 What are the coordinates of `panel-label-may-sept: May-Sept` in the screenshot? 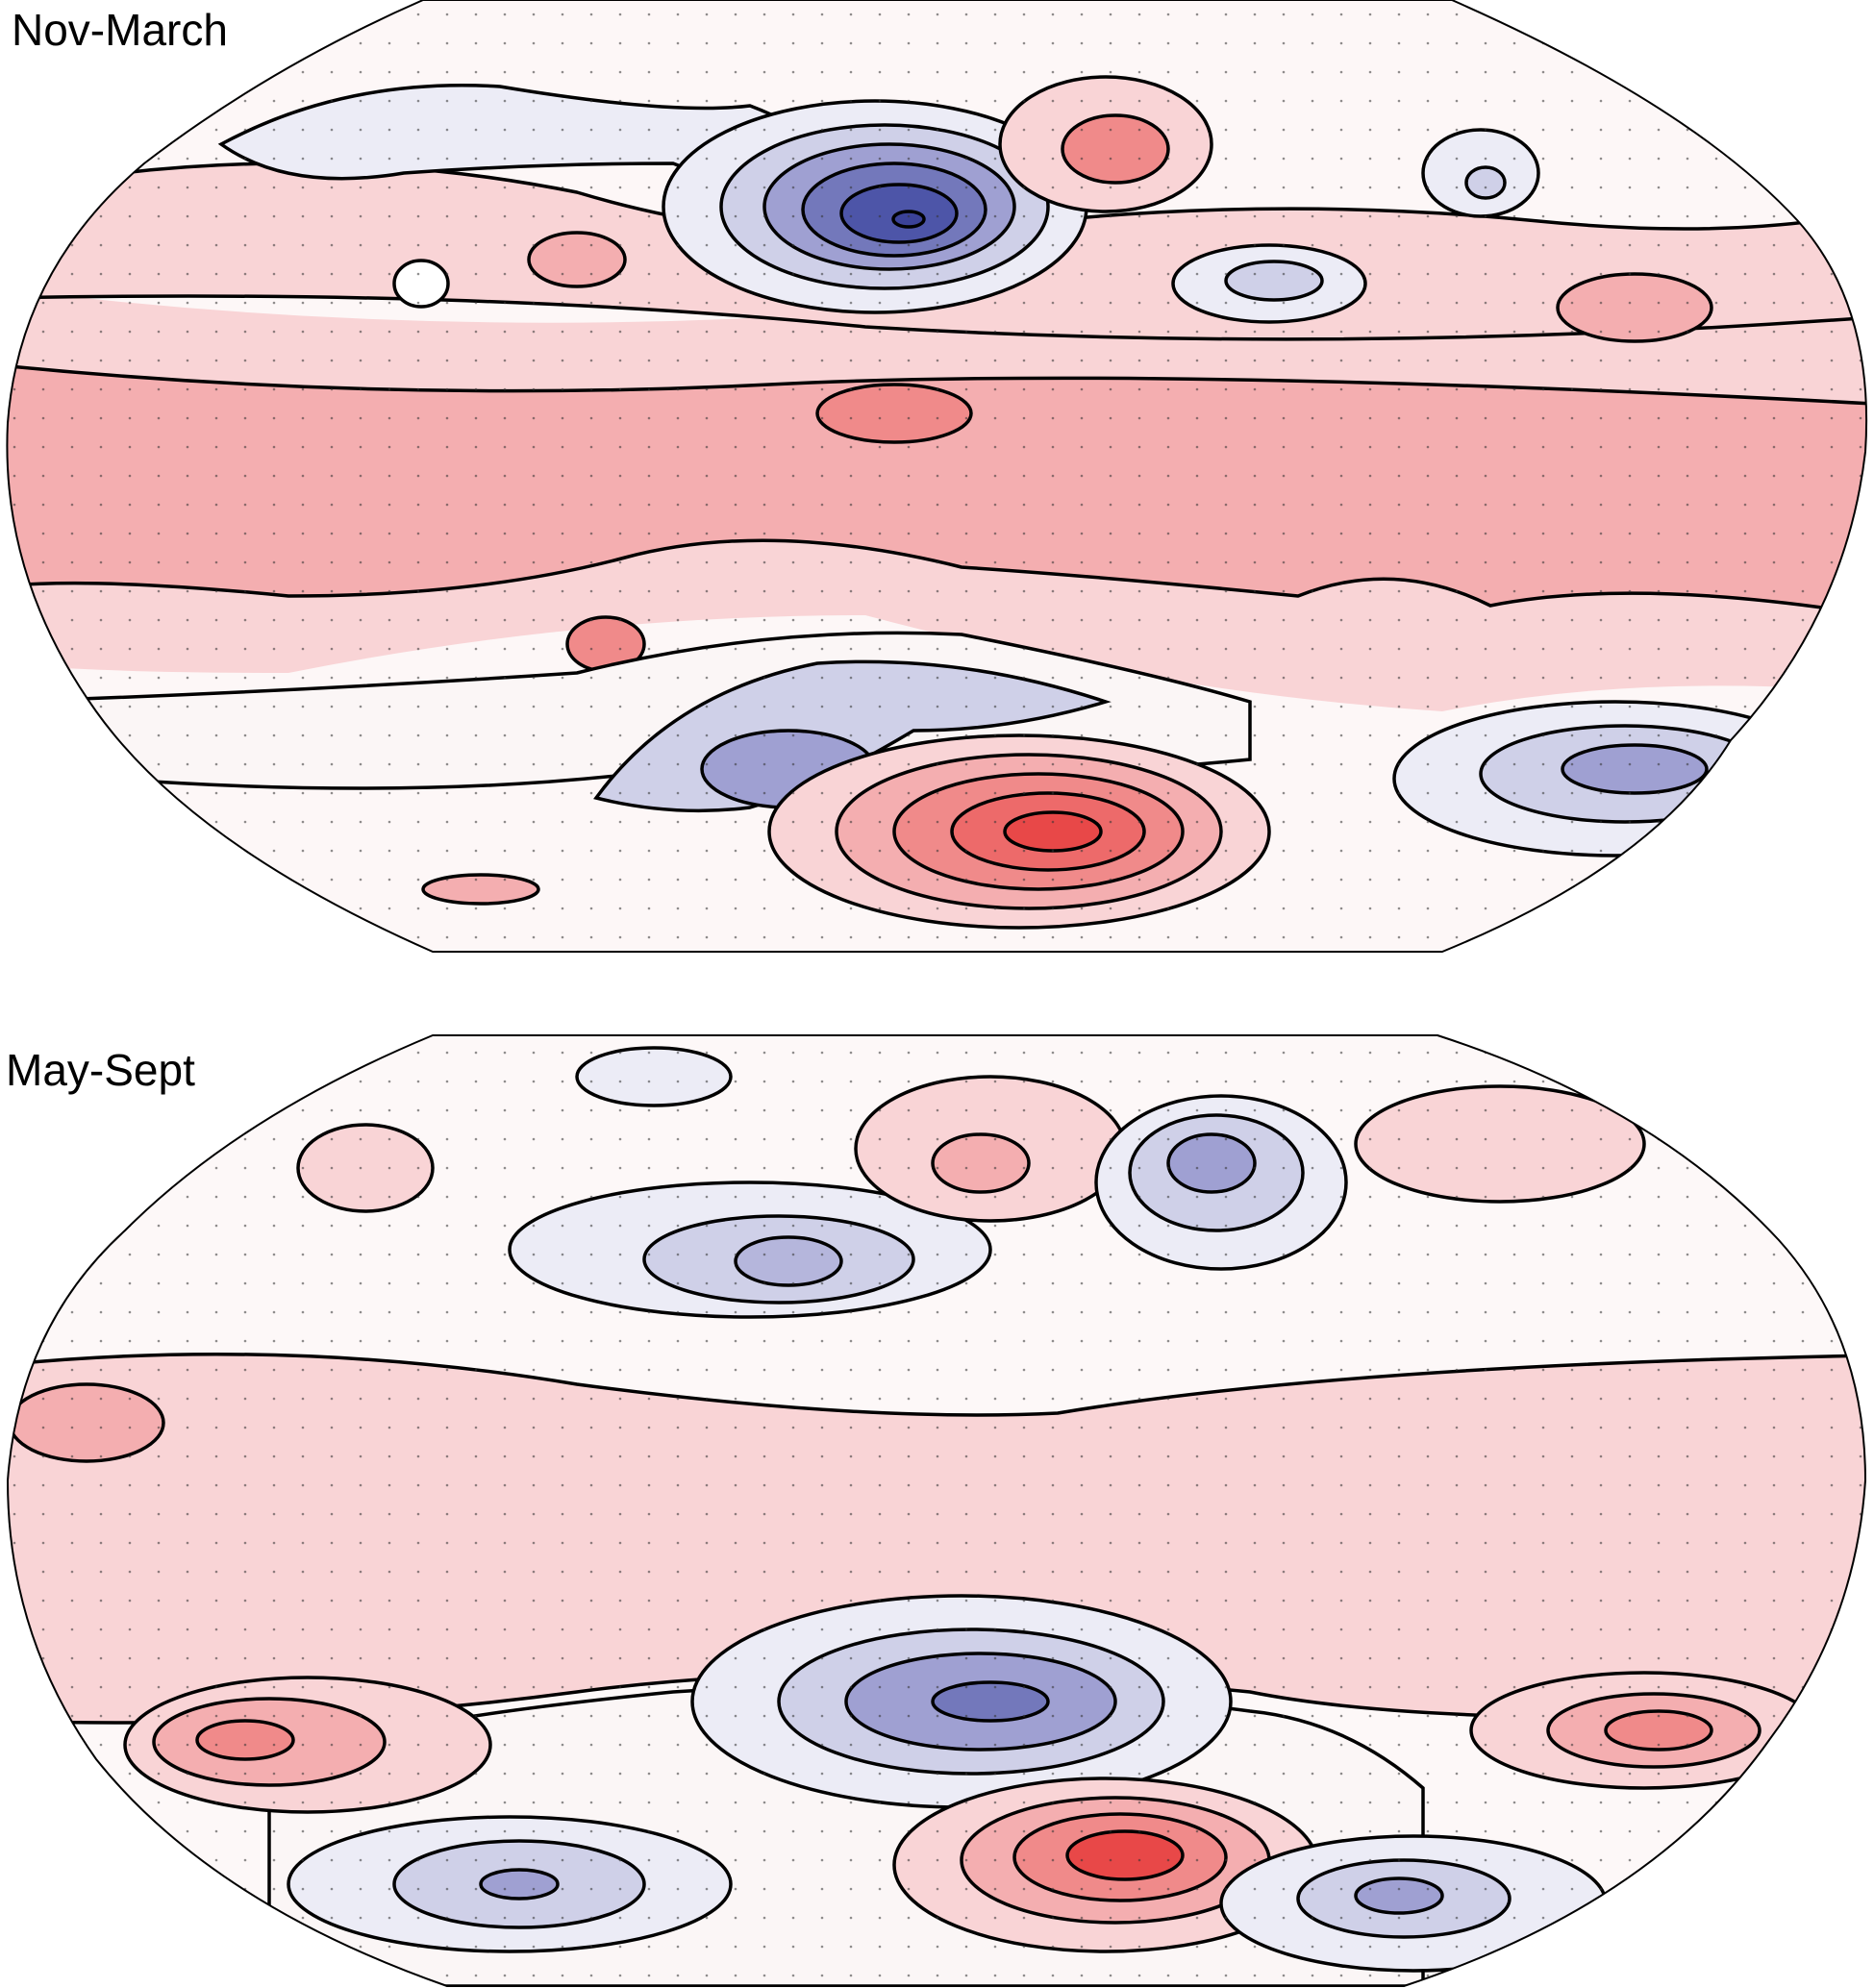 It's located at (100, 1070).